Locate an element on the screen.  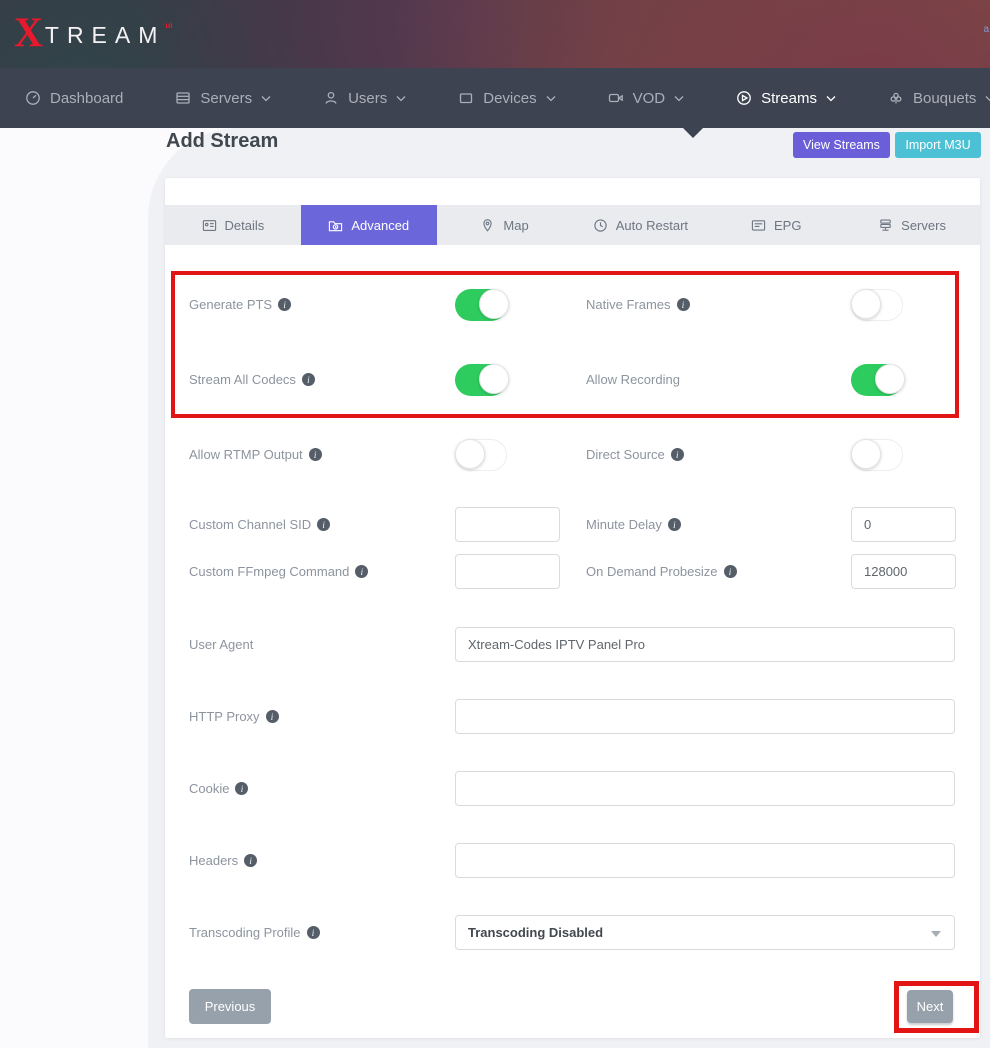
nav-item-users: Users is located at coordinates (364, 98).